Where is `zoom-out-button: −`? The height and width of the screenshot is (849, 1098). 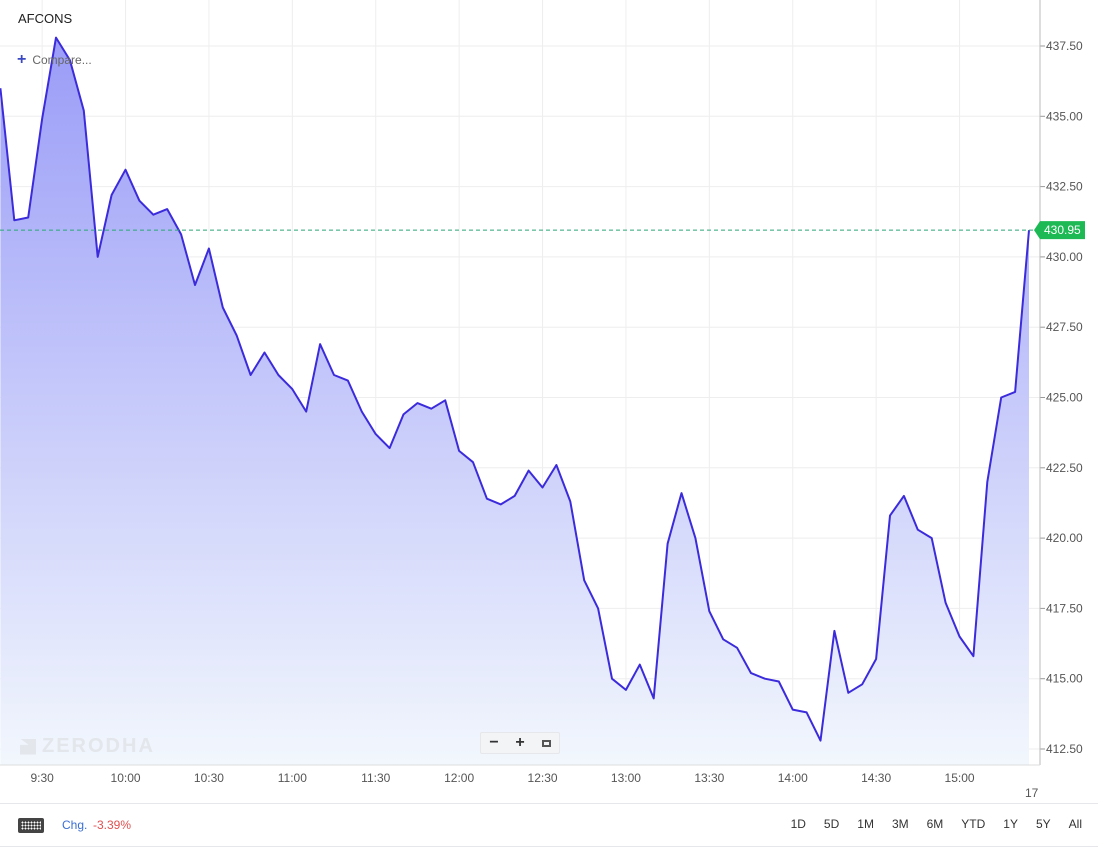
zoom-out-button: − is located at coordinates (494, 742).